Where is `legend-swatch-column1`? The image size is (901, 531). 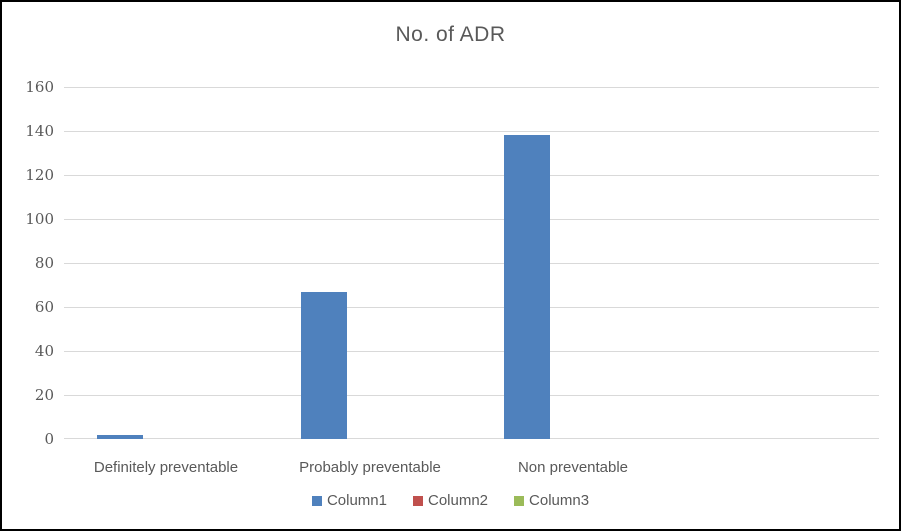
legend-swatch-column1 is located at coordinates (316, 500).